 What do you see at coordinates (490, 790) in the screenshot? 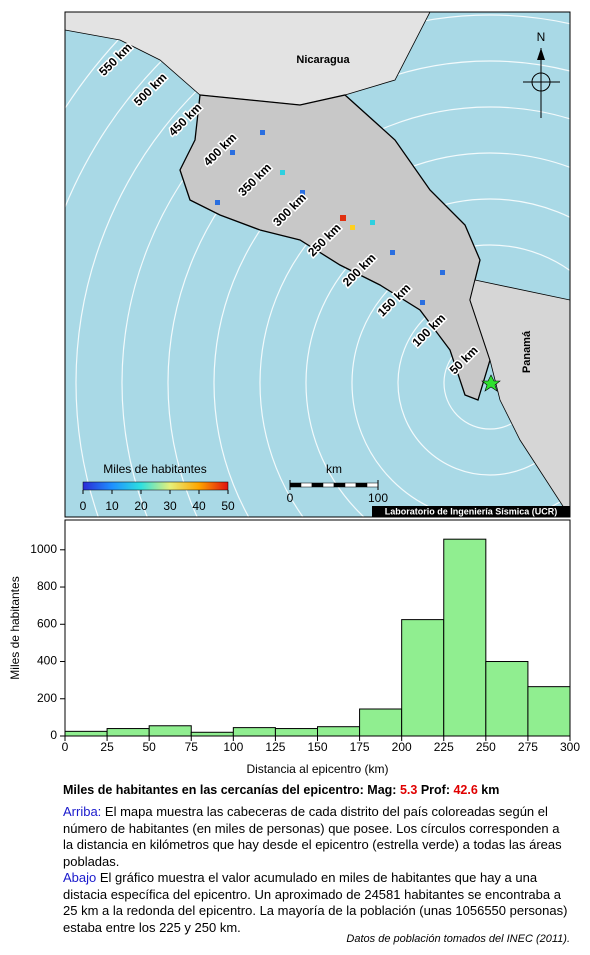
I see `depth-unit: km` at bounding box center [490, 790].